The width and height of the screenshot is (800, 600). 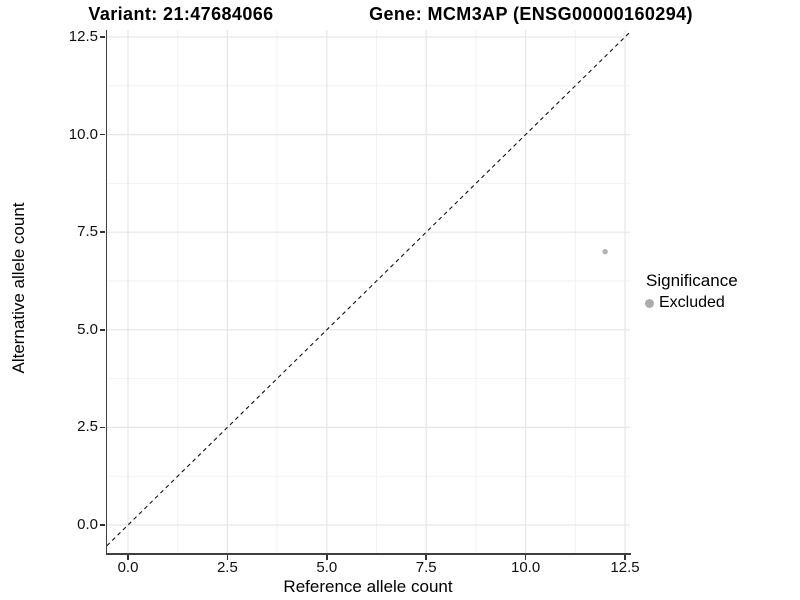 I want to click on x-tick-label: 0.0, so click(x=128, y=567).